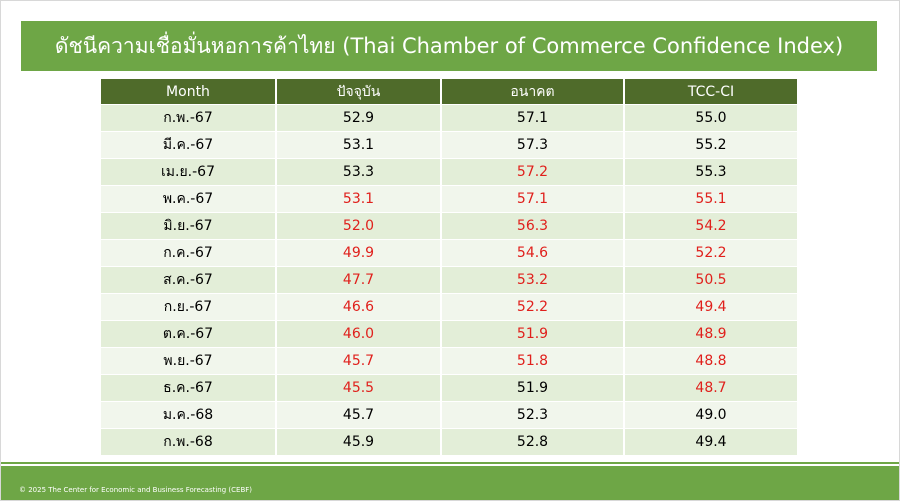 The image size is (900, 501). What do you see at coordinates (358, 226) in the screenshot?
I see `value-cell: 52.0` at bounding box center [358, 226].